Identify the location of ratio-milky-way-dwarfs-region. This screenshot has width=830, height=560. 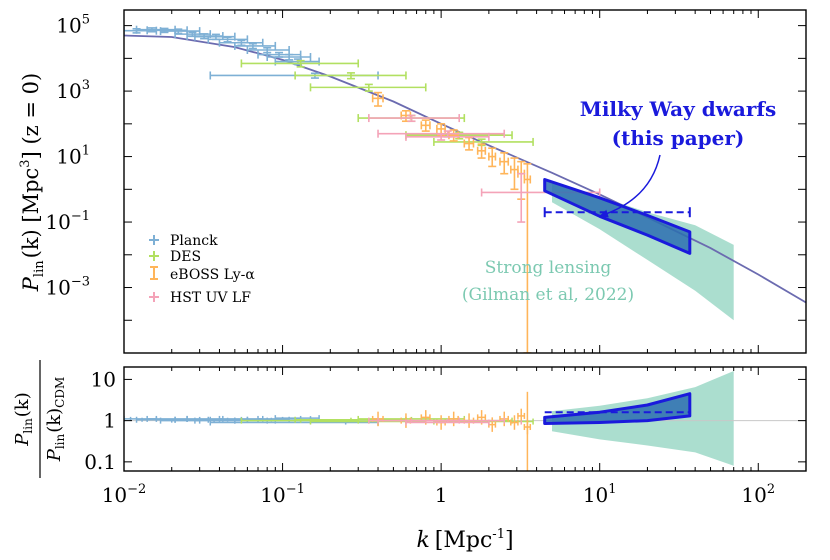
(617, 408).